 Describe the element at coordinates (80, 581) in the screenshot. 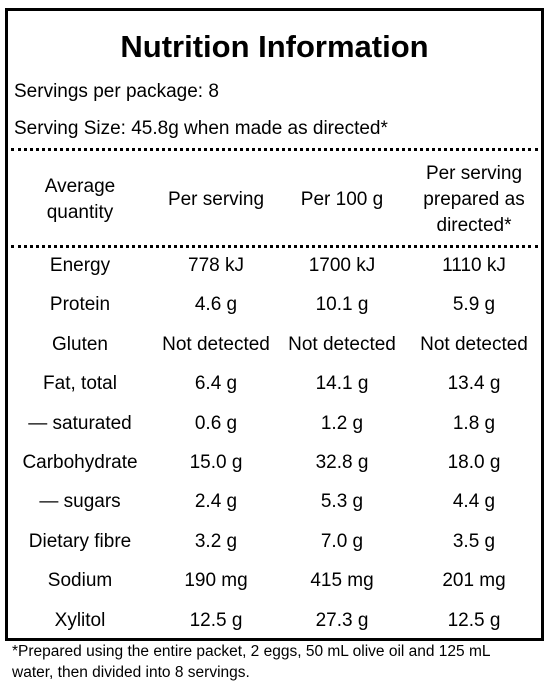

I see `row-label: Sodium` at that location.